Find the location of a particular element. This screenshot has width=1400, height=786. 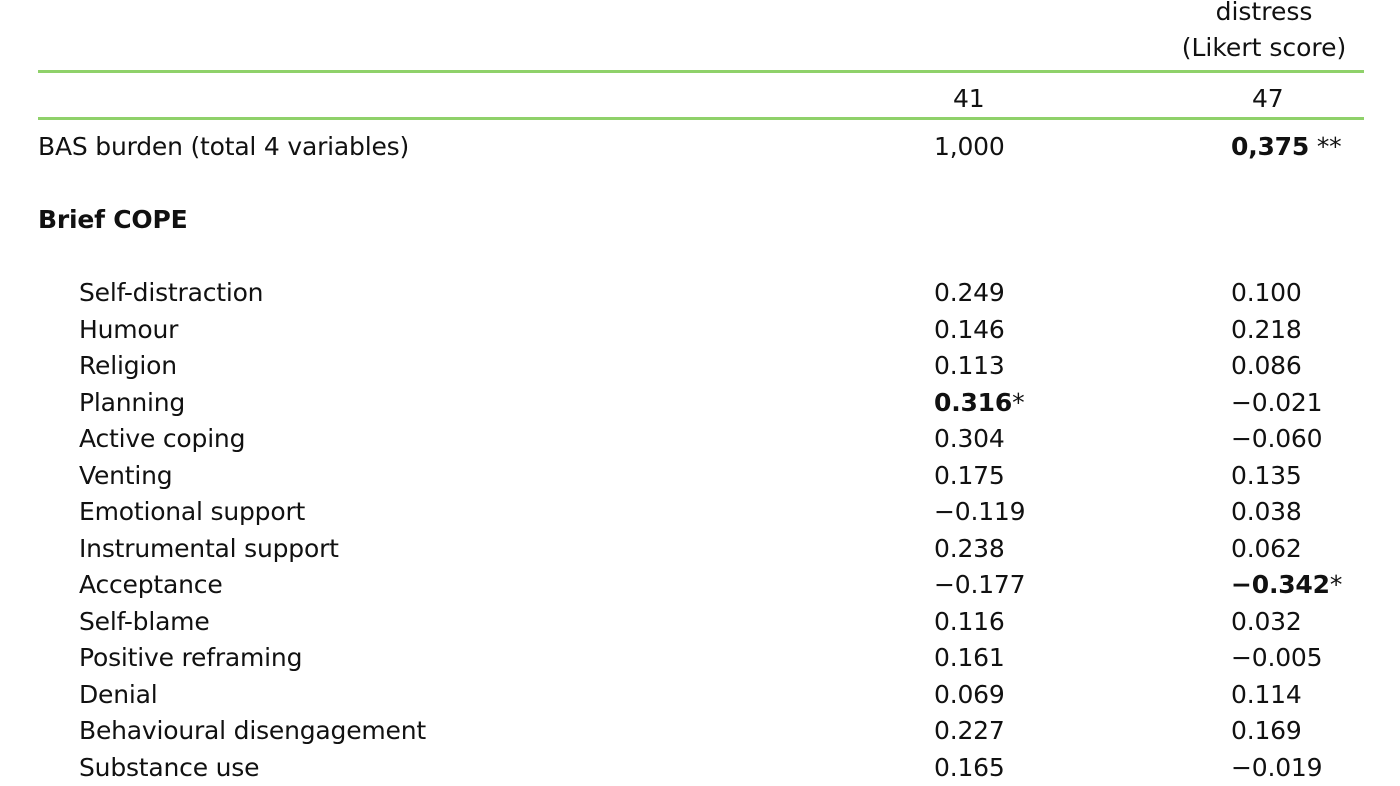

cell-value: 0.227 is located at coordinates (969, 730).